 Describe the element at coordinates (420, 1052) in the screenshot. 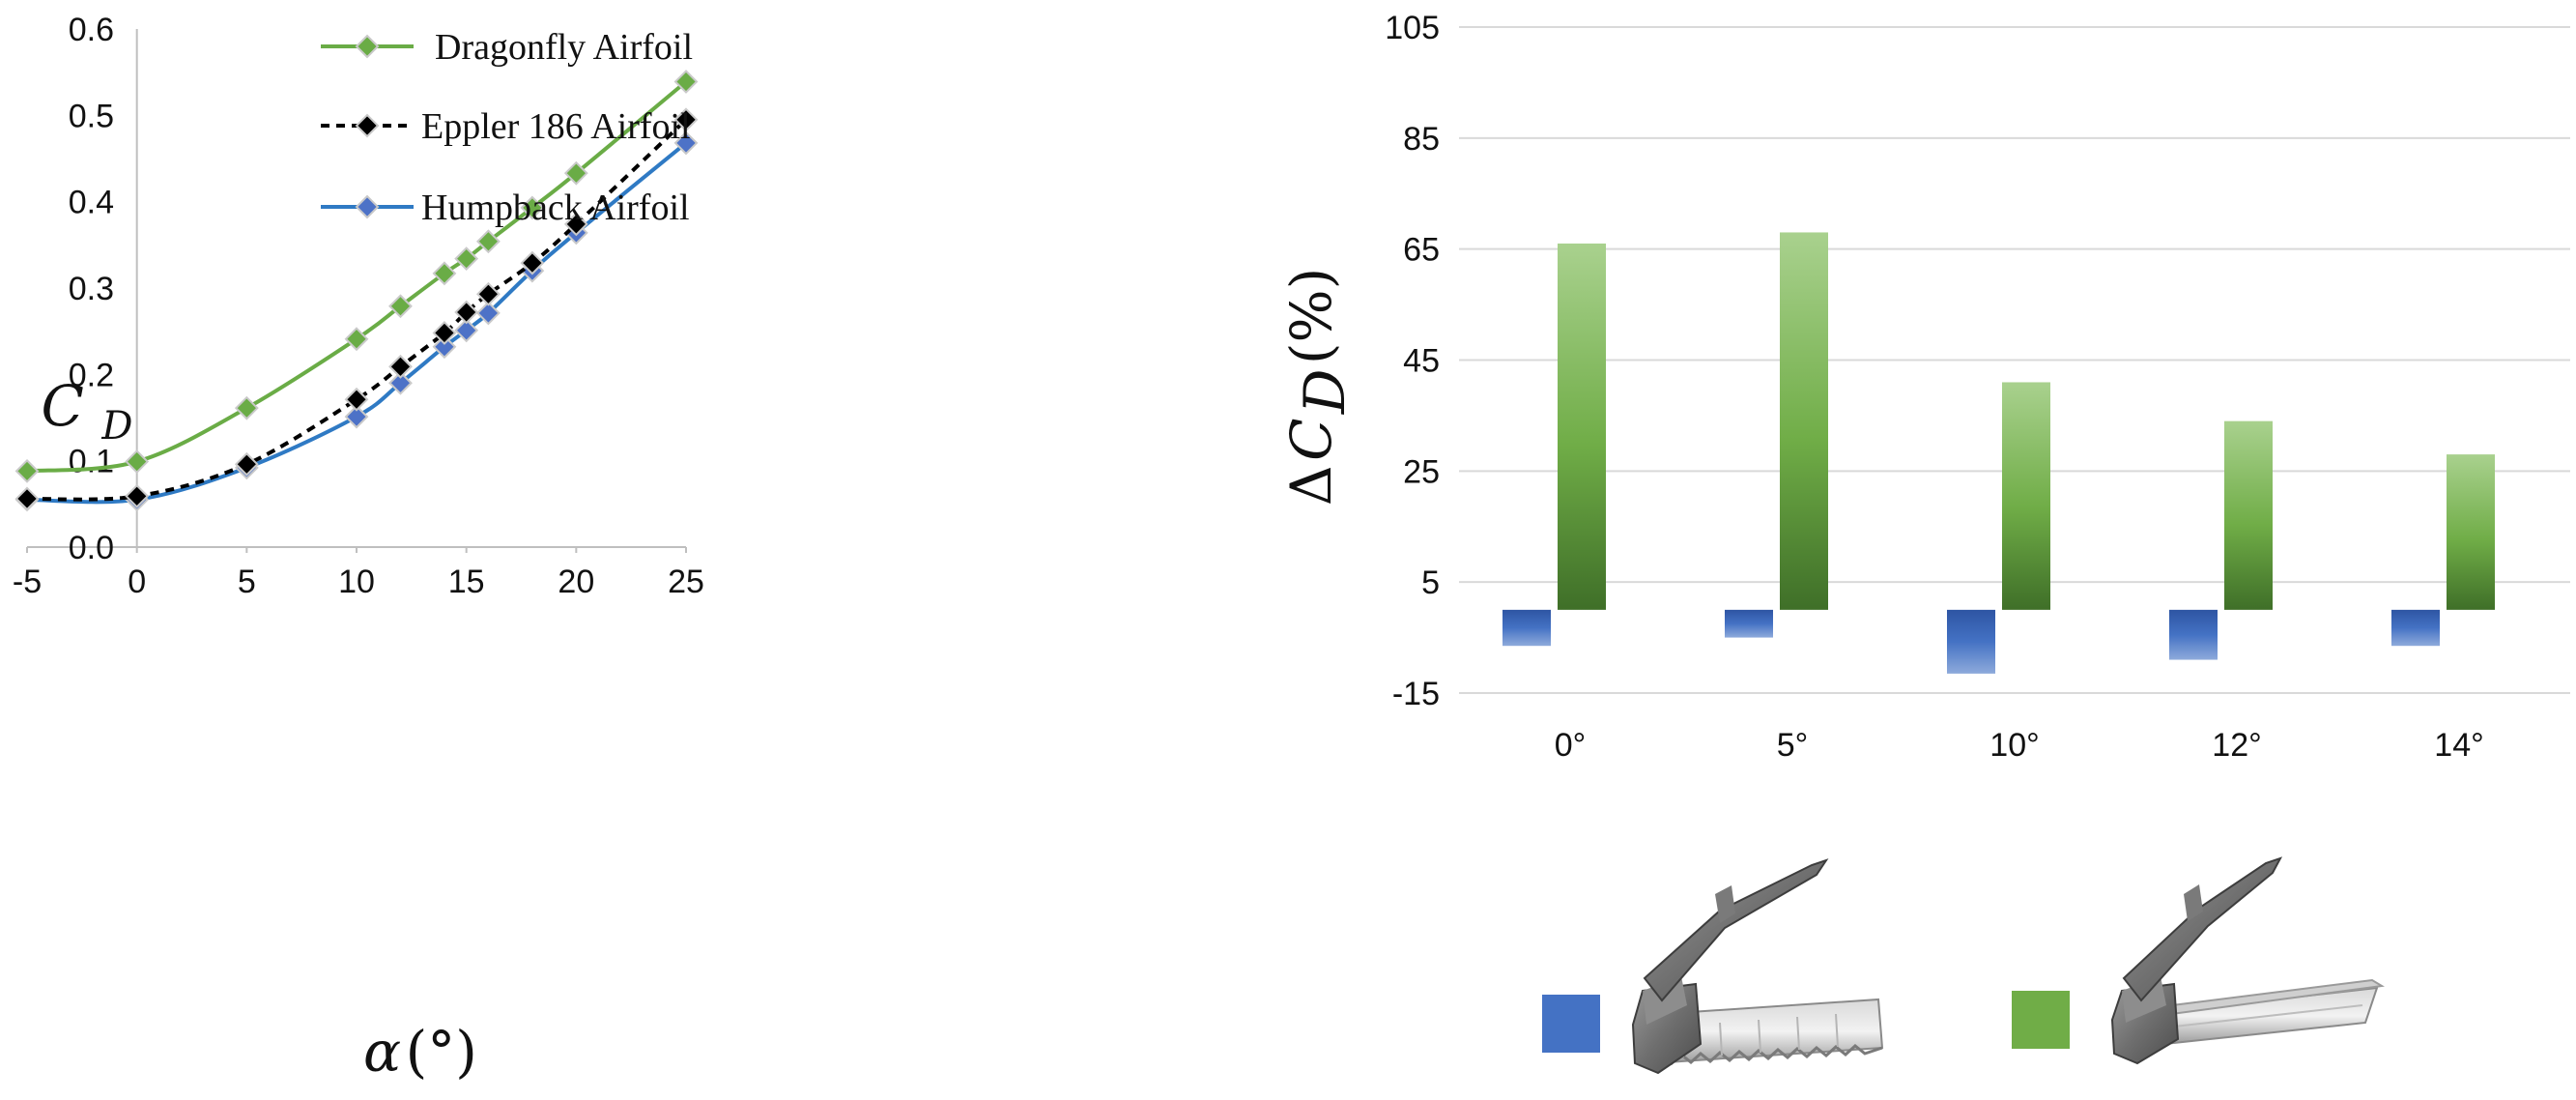

I see `line-chart-x-axis-title: α (°)` at that location.